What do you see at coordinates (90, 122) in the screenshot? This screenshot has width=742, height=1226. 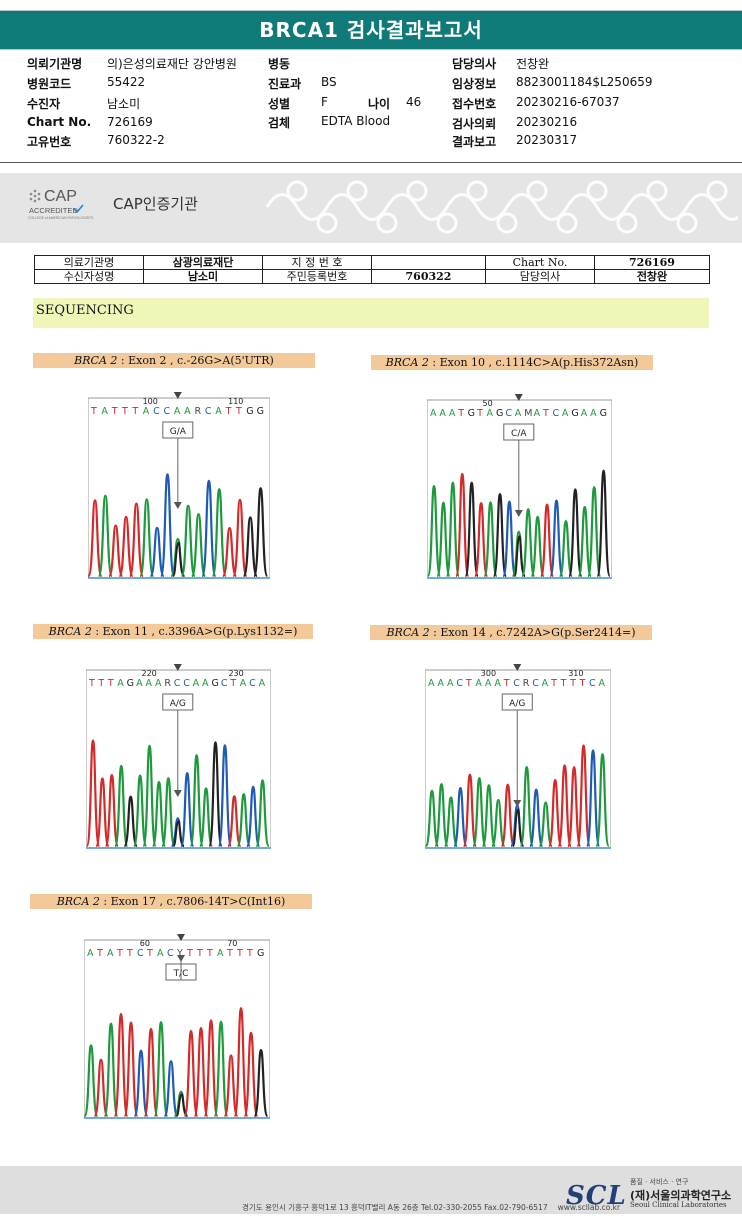 I see `info-row: Chart No. 726169` at bounding box center [90, 122].